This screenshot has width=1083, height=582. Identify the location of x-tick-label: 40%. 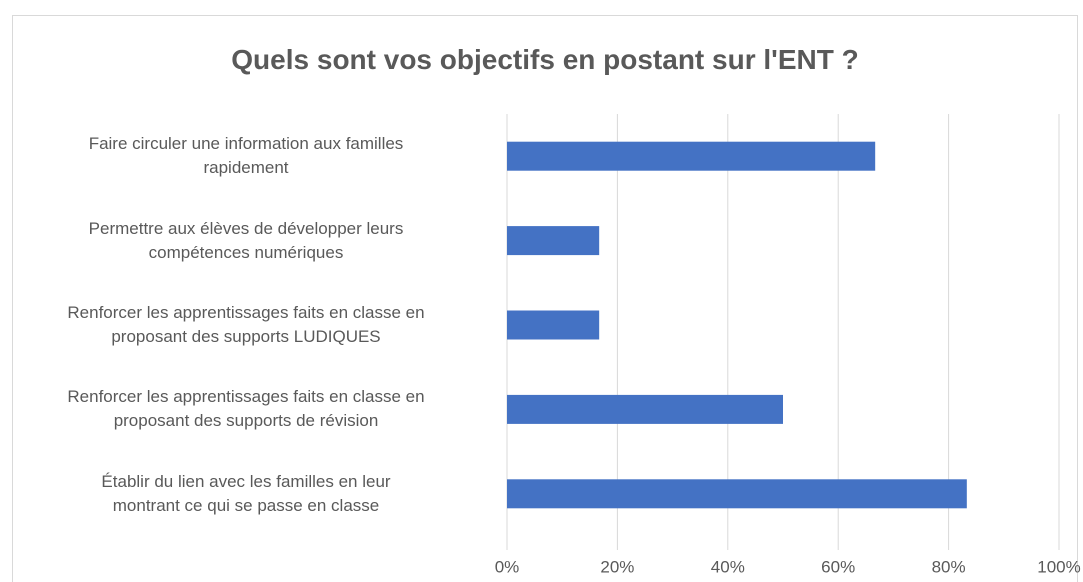
(728, 566).